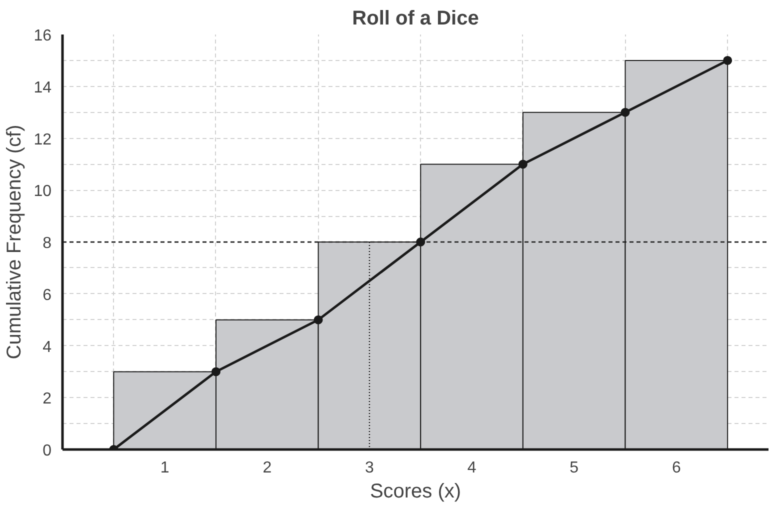  Describe the element at coordinates (369, 468) in the screenshot. I see `x-tick-label: 3` at that location.